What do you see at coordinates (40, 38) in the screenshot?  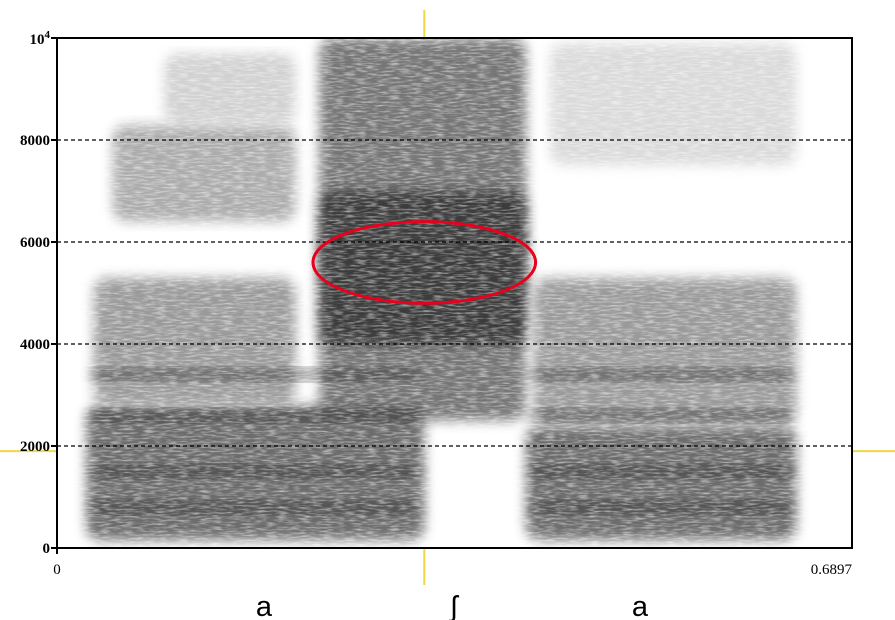 I see `y-top-label: 104` at bounding box center [40, 38].